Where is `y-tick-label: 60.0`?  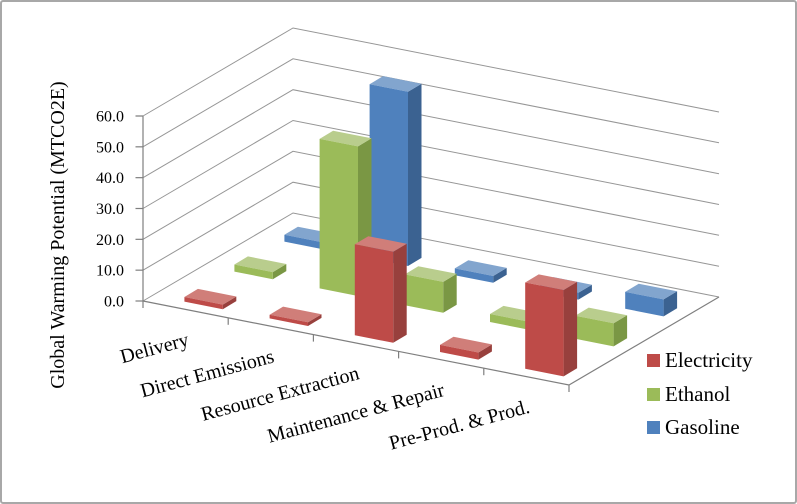
y-tick-label: 60.0 is located at coordinates (110, 117).